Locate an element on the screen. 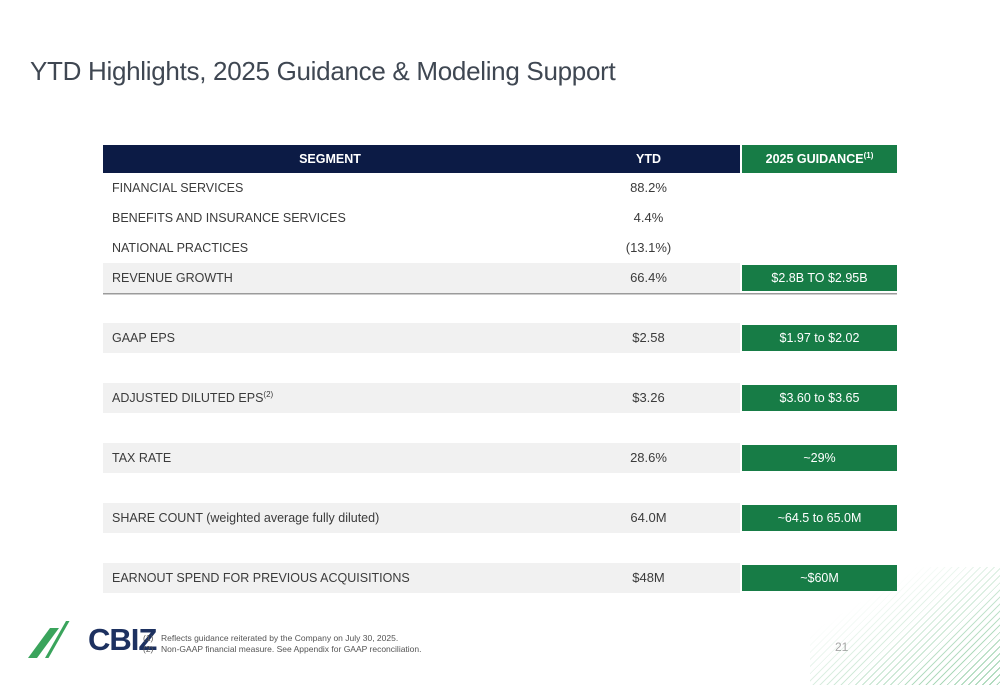 This screenshot has width=1000, height=685. row-label-cell: FINANCIAL SERVICES is located at coordinates (330, 188).